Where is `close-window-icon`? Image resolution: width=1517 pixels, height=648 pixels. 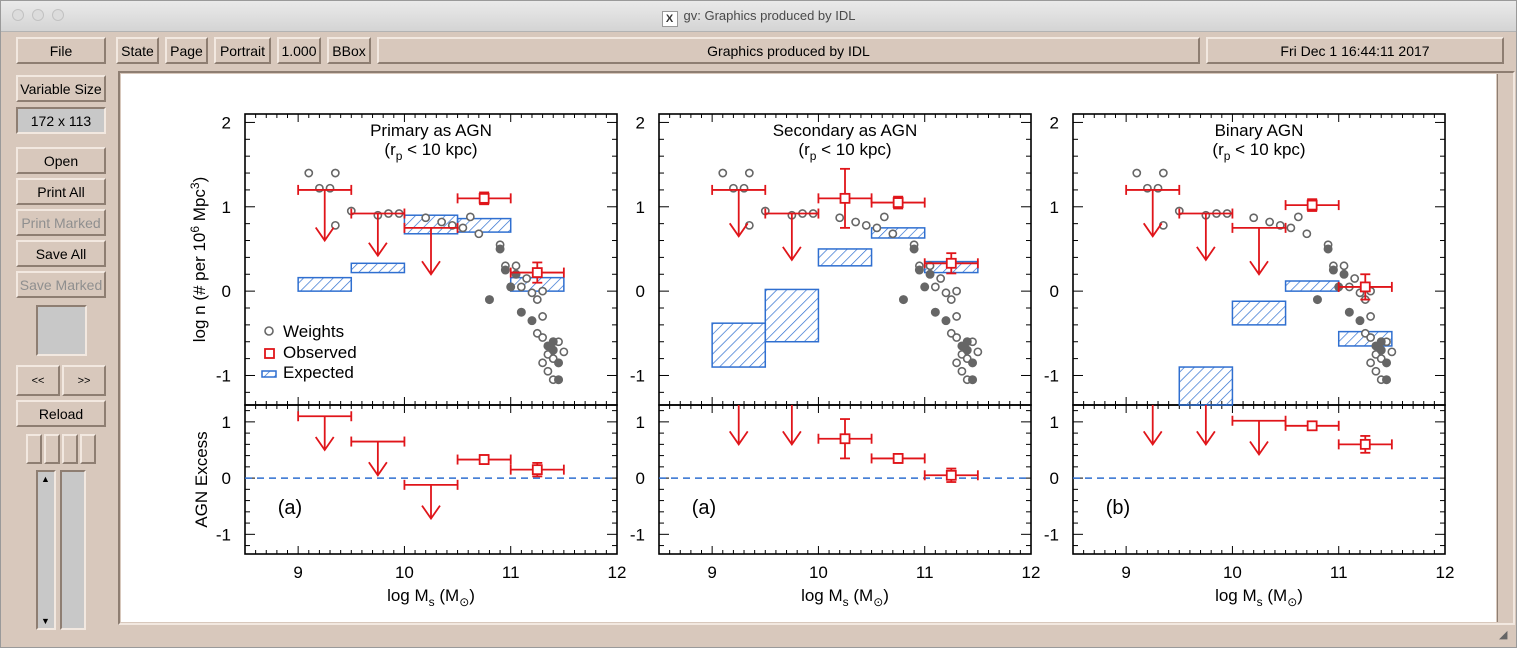
close-window-icon is located at coordinates (18, 15).